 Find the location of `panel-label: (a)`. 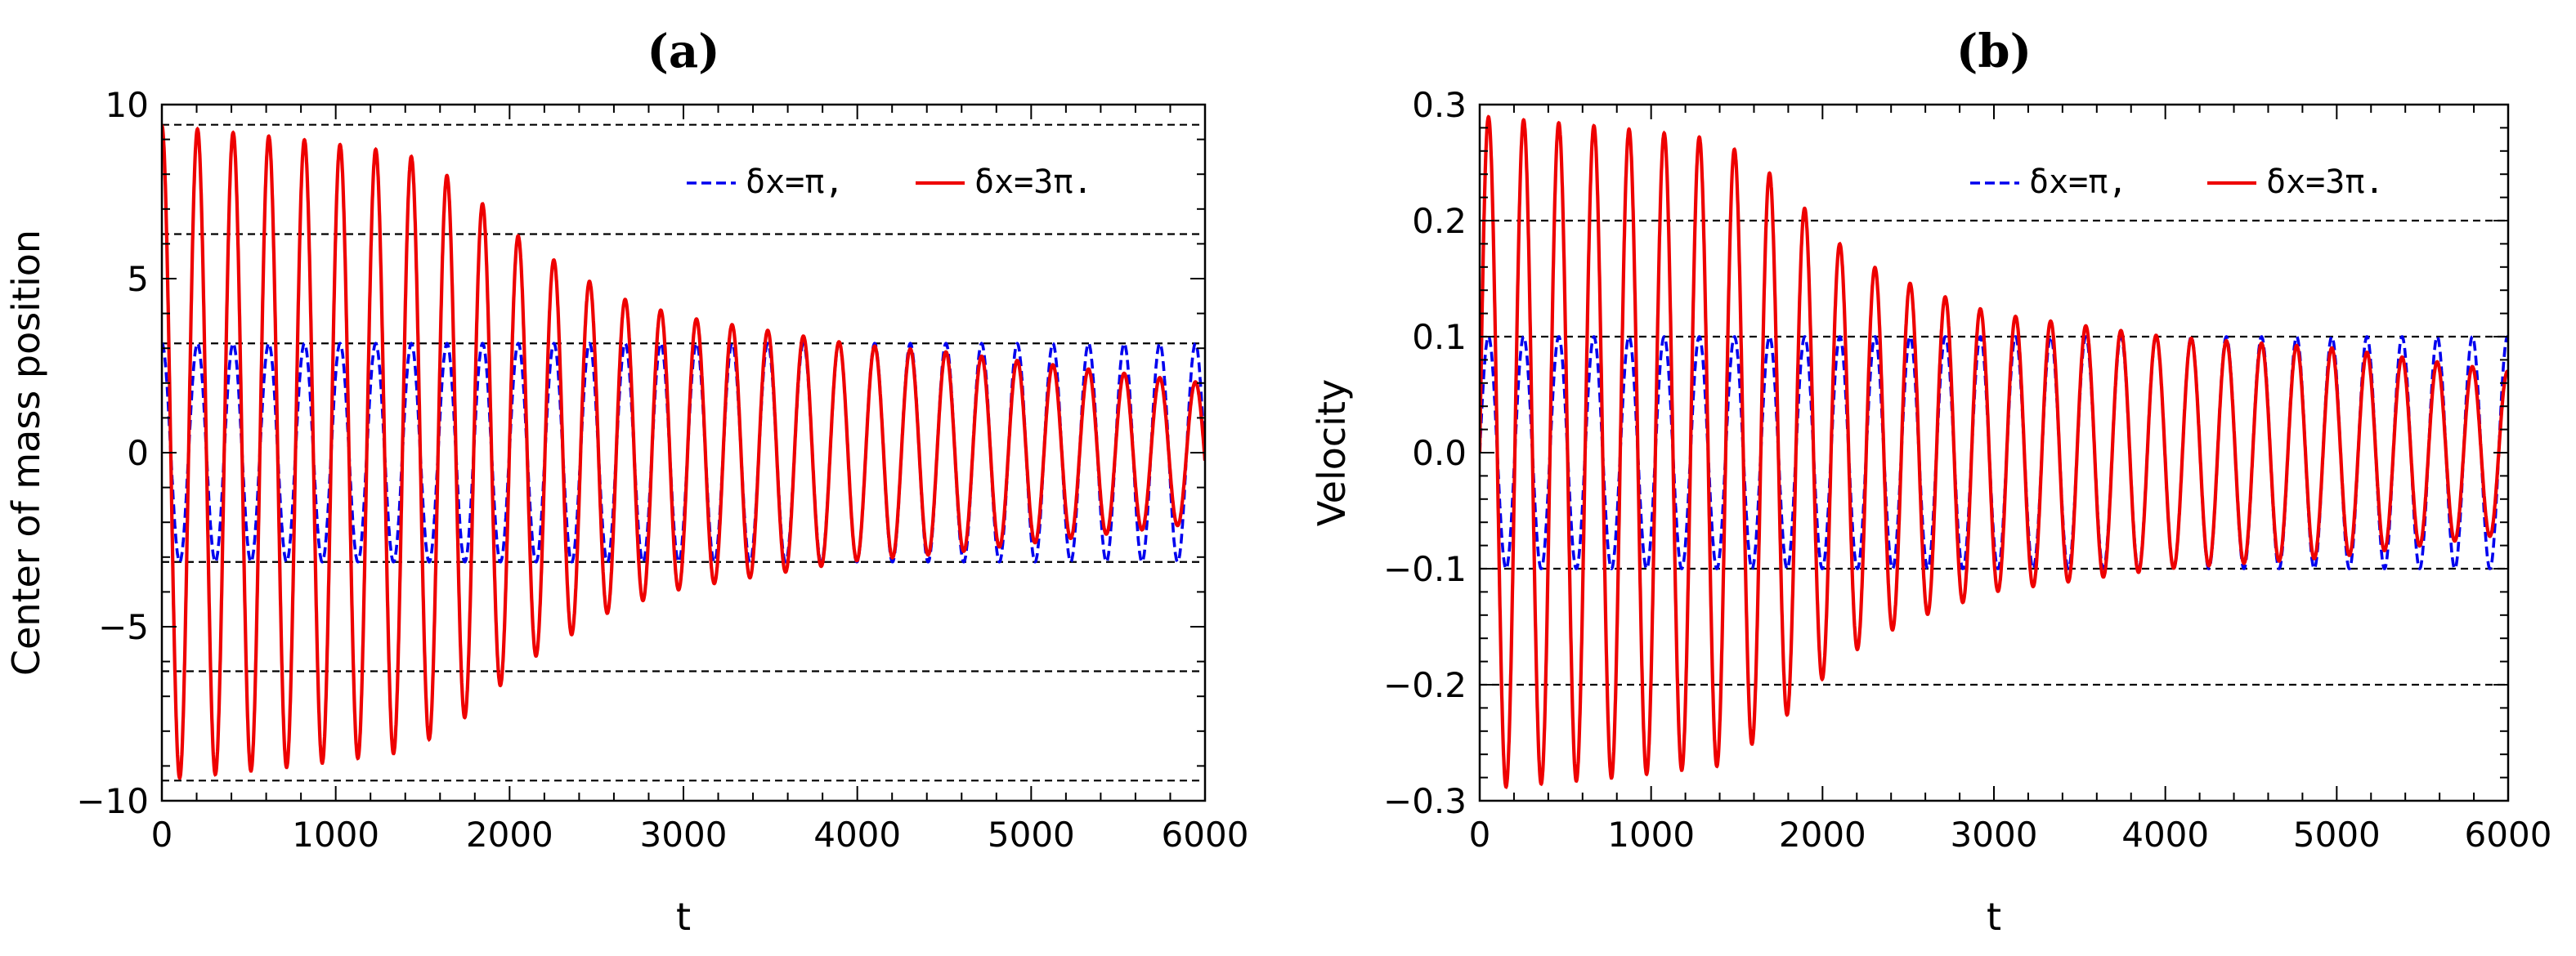

panel-label: (a) is located at coordinates (683, 52).